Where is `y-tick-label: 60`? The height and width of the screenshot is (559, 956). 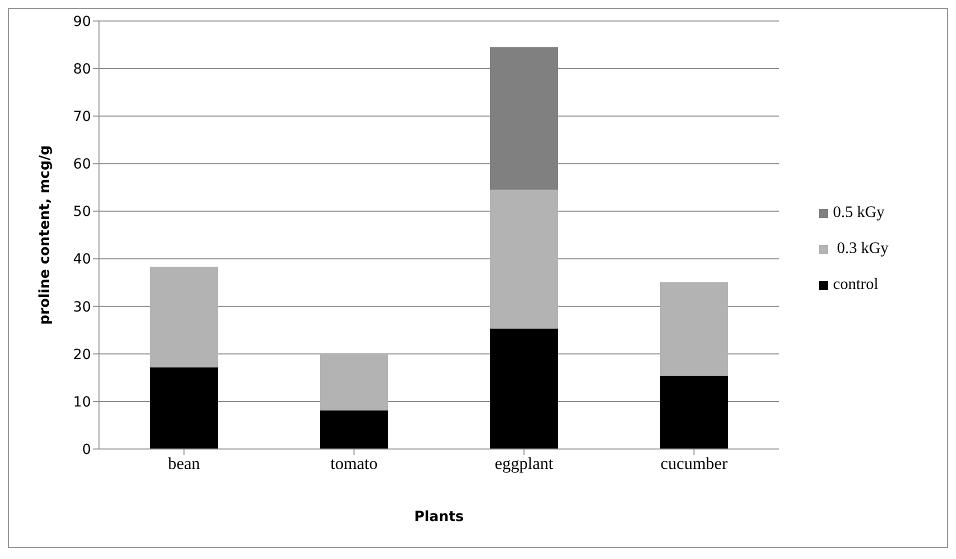 y-tick-label: 60 is located at coordinates (82, 164).